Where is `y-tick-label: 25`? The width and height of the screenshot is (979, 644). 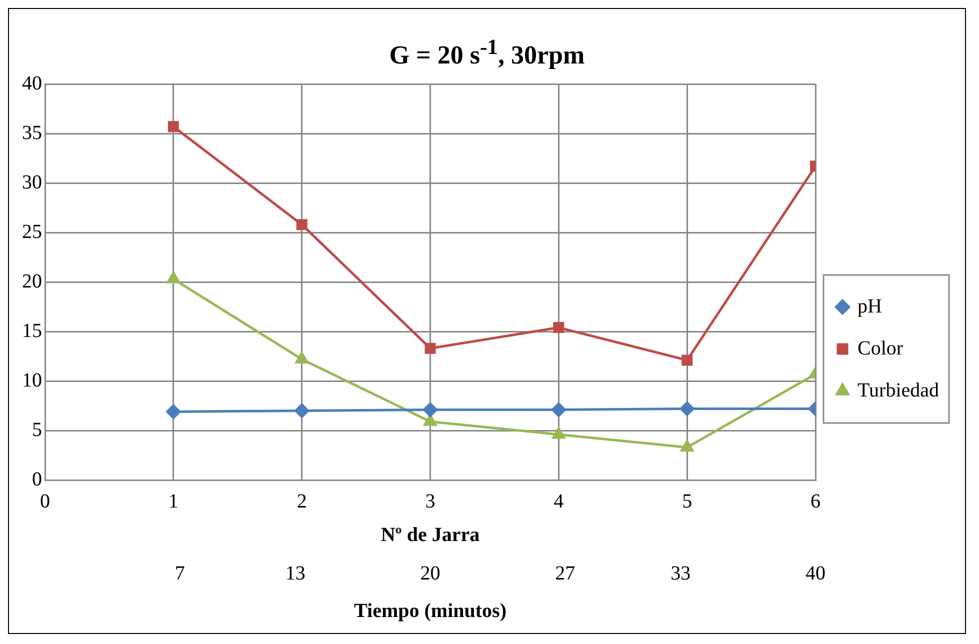
y-tick-label: 25 is located at coordinates (32, 231).